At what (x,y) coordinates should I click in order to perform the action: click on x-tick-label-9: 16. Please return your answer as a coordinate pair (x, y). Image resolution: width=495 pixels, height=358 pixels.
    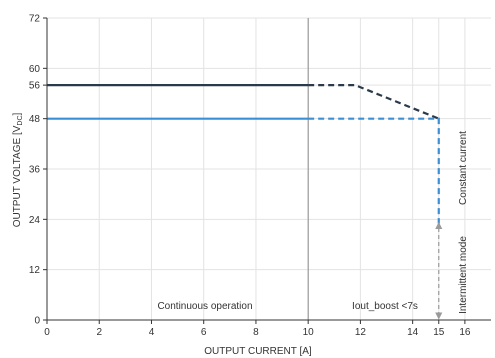
    Looking at the image, I should click on (465, 332).